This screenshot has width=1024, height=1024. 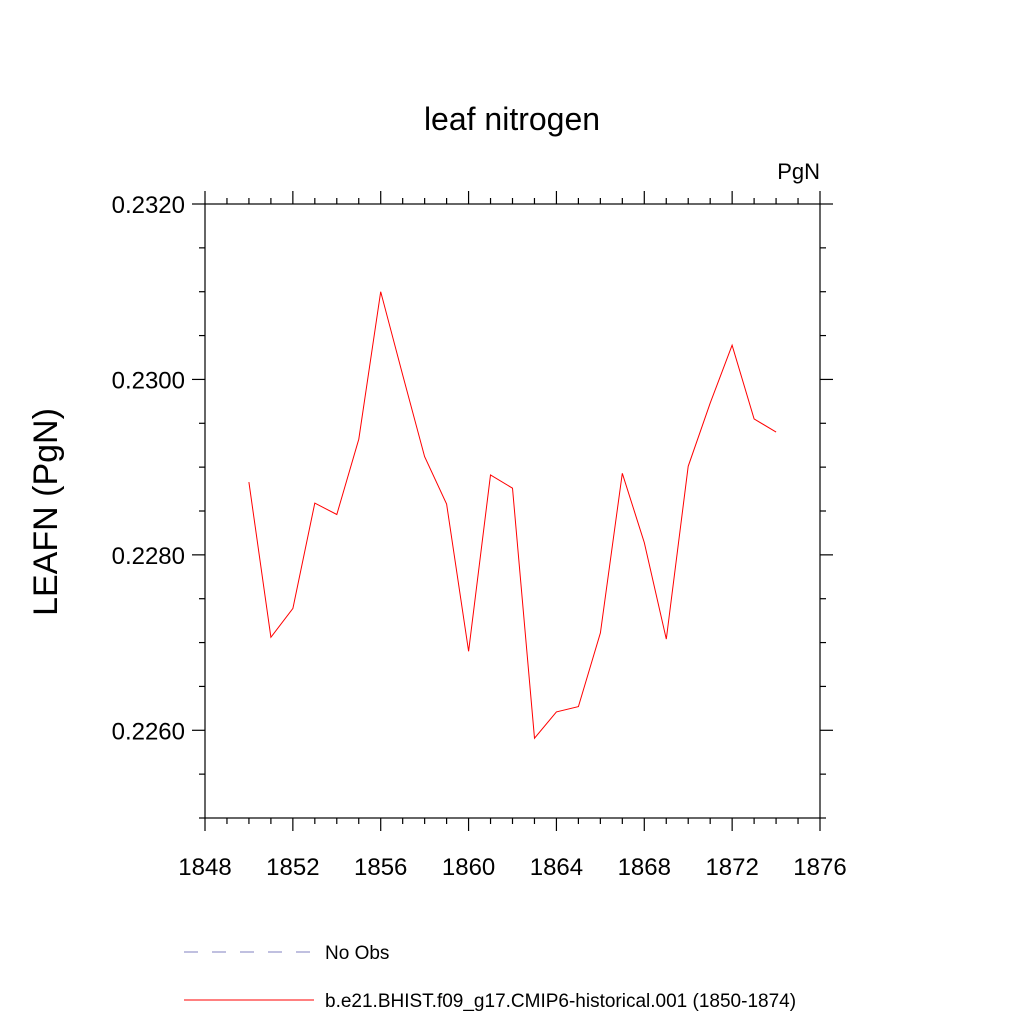 What do you see at coordinates (357, 953) in the screenshot?
I see `legend-label: No Obs` at bounding box center [357, 953].